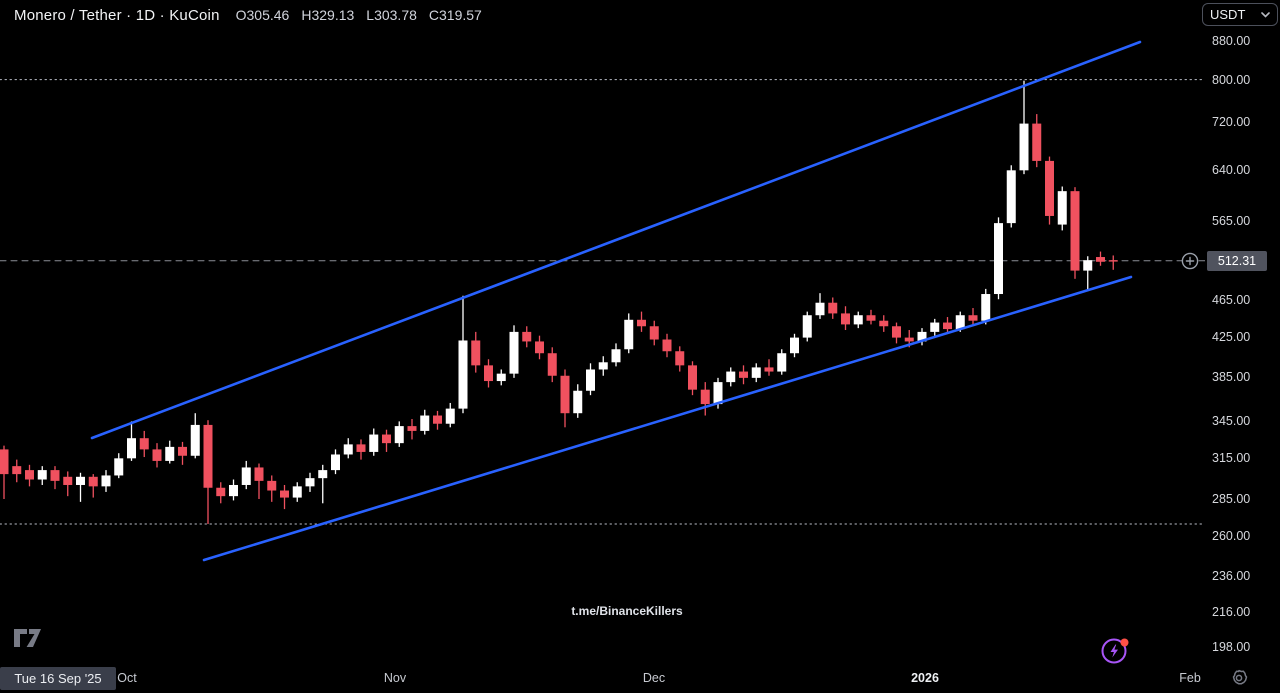 The width and height of the screenshot is (1280, 693). I want to click on ohlc-open: O305.46, so click(262, 15).